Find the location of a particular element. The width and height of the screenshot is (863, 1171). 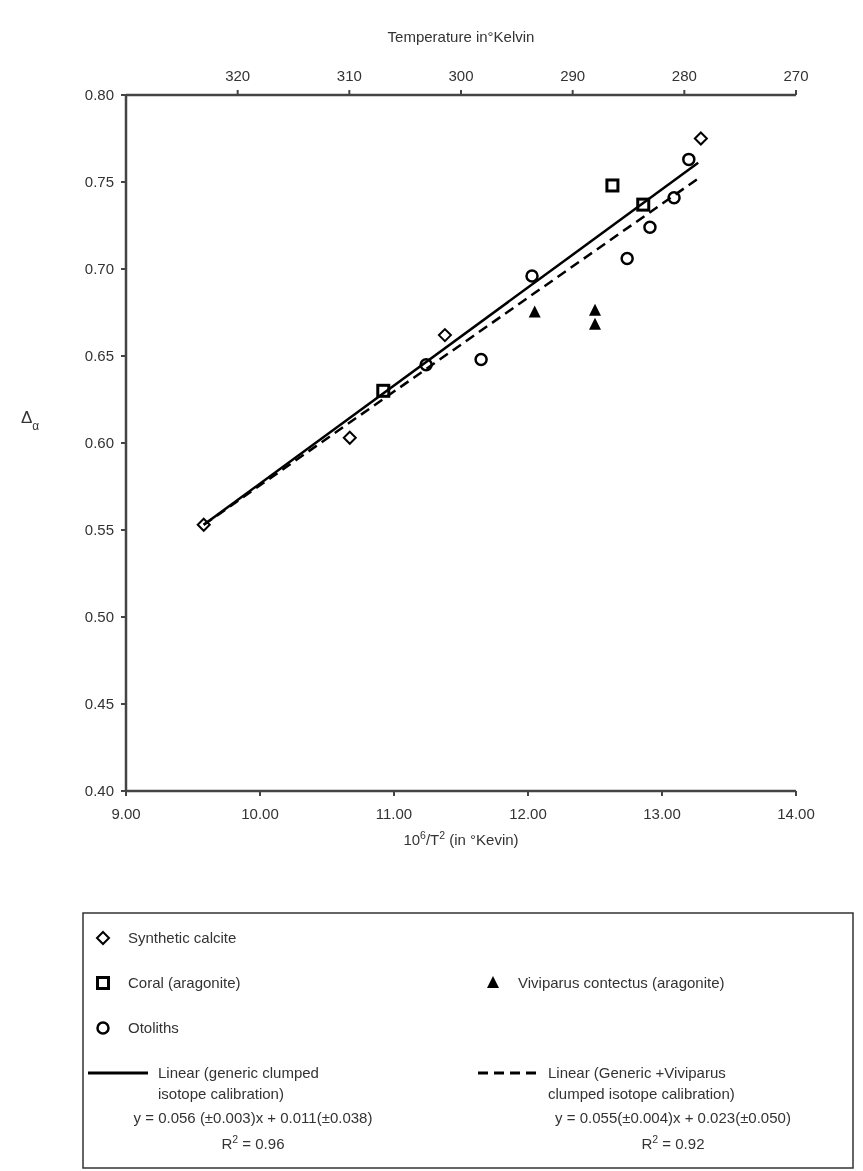

x2-tick-label: 280 is located at coordinates (684, 75).